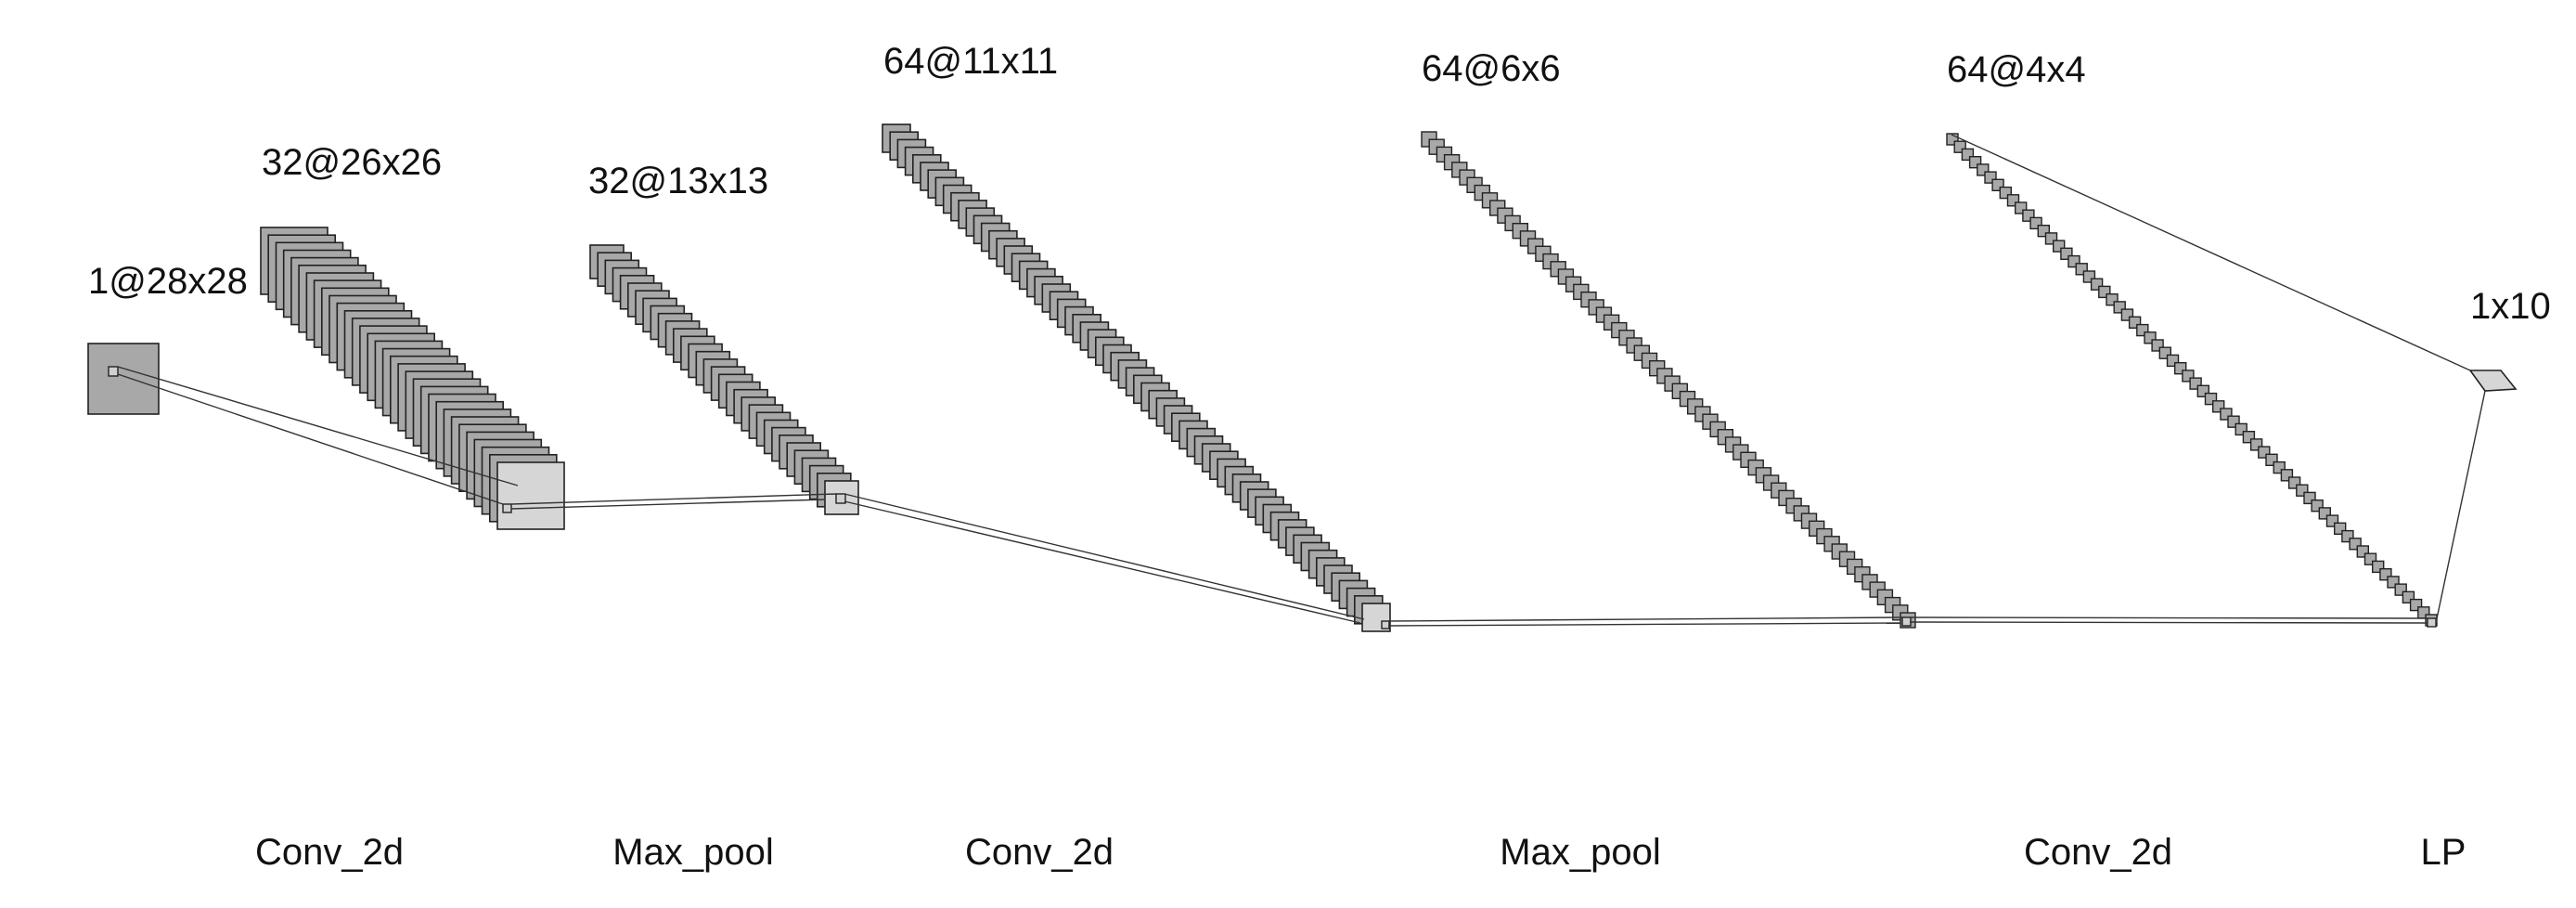 This screenshot has height=908, width=2576. Describe the element at coordinates (2511, 306) in the screenshot. I see `layer-label-output: 1x10` at that location.